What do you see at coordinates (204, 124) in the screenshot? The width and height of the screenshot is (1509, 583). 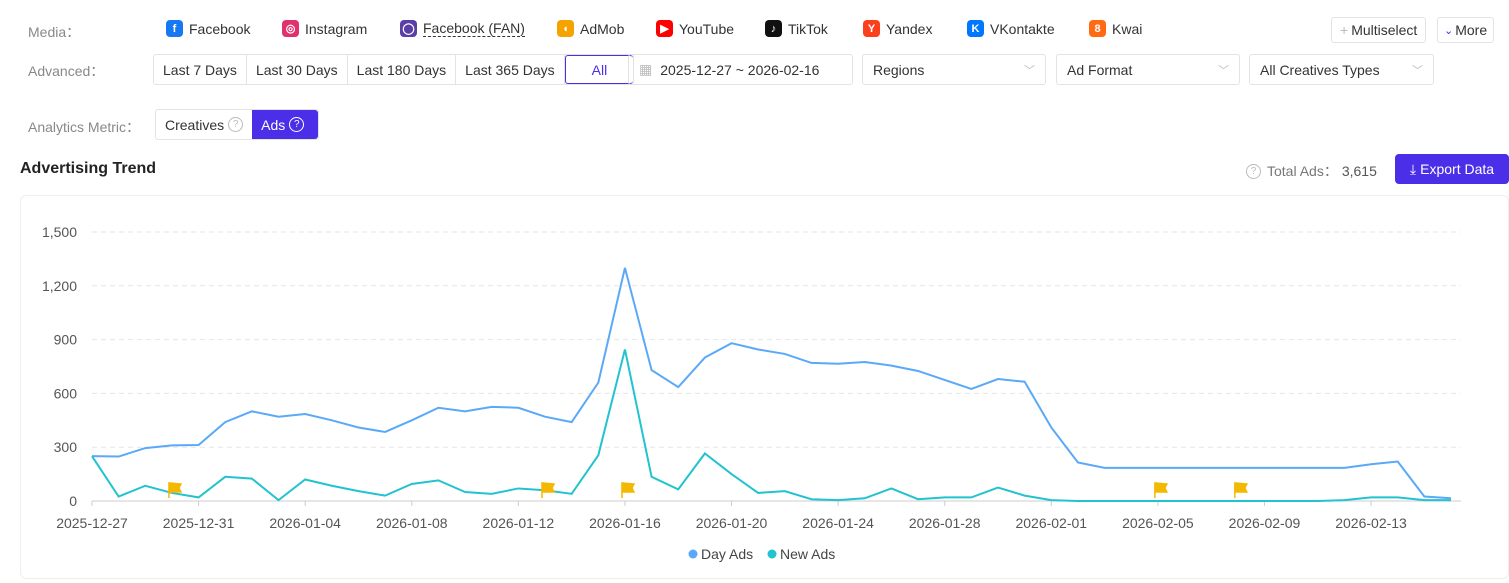 I see `metric-creatives: Creatives?` at bounding box center [204, 124].